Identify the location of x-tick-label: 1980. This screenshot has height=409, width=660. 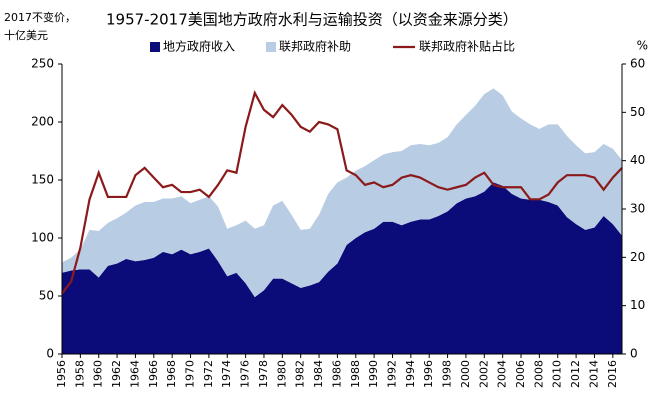
(281, 374).